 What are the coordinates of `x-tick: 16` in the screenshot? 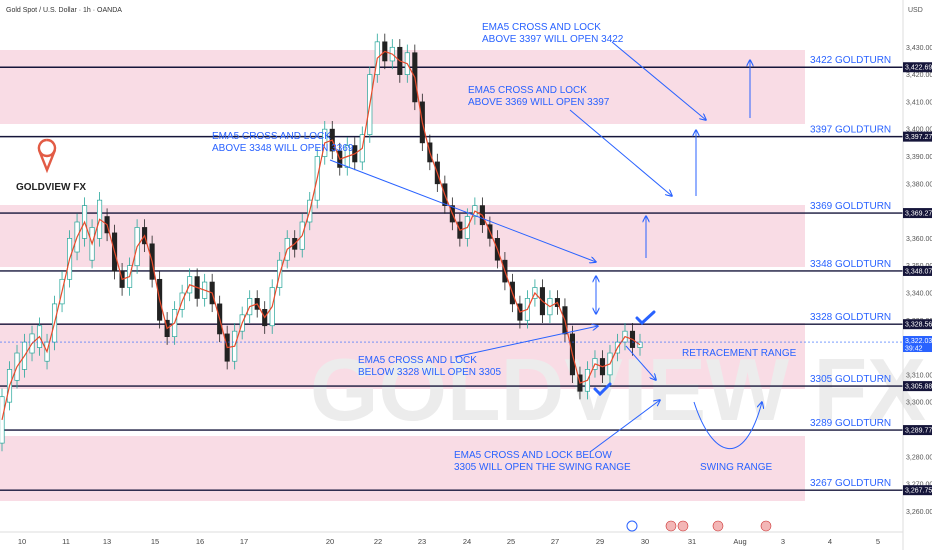 It's located at (200, 541).